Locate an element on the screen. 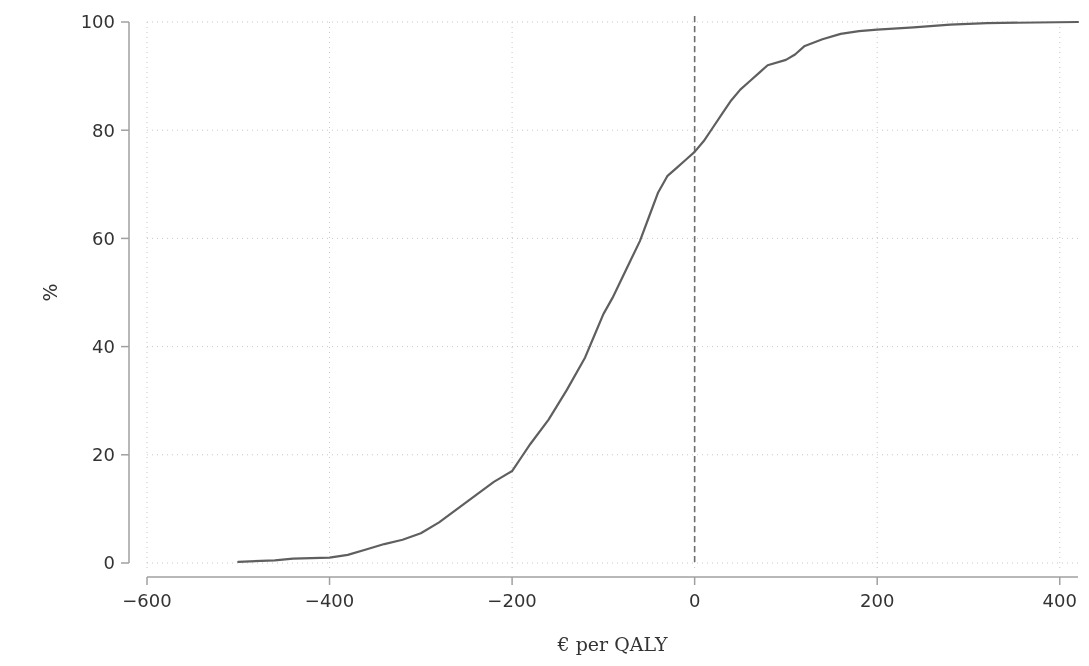 The image size is (1089, 666). x-axis-title: € per QALY is located at coordinates (612, 644).